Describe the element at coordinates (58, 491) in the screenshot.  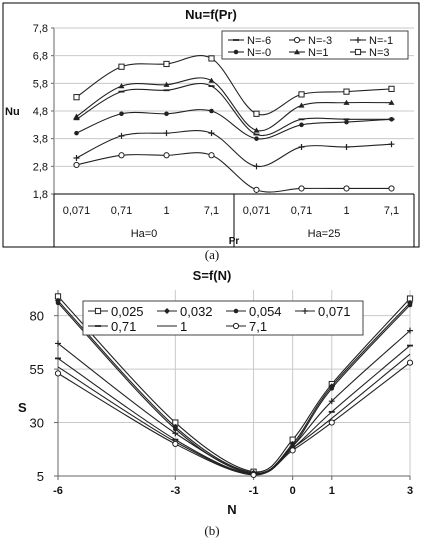
I see `chart-b-x-tick-label: -6` at that location.